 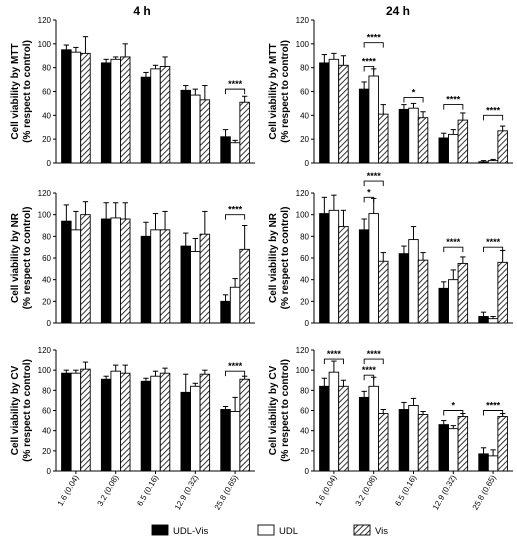 What do you see at coordinates (141, 11) in the screenshot?
I see `column-title-4h: 4 h` at bounding box center [141, 11].